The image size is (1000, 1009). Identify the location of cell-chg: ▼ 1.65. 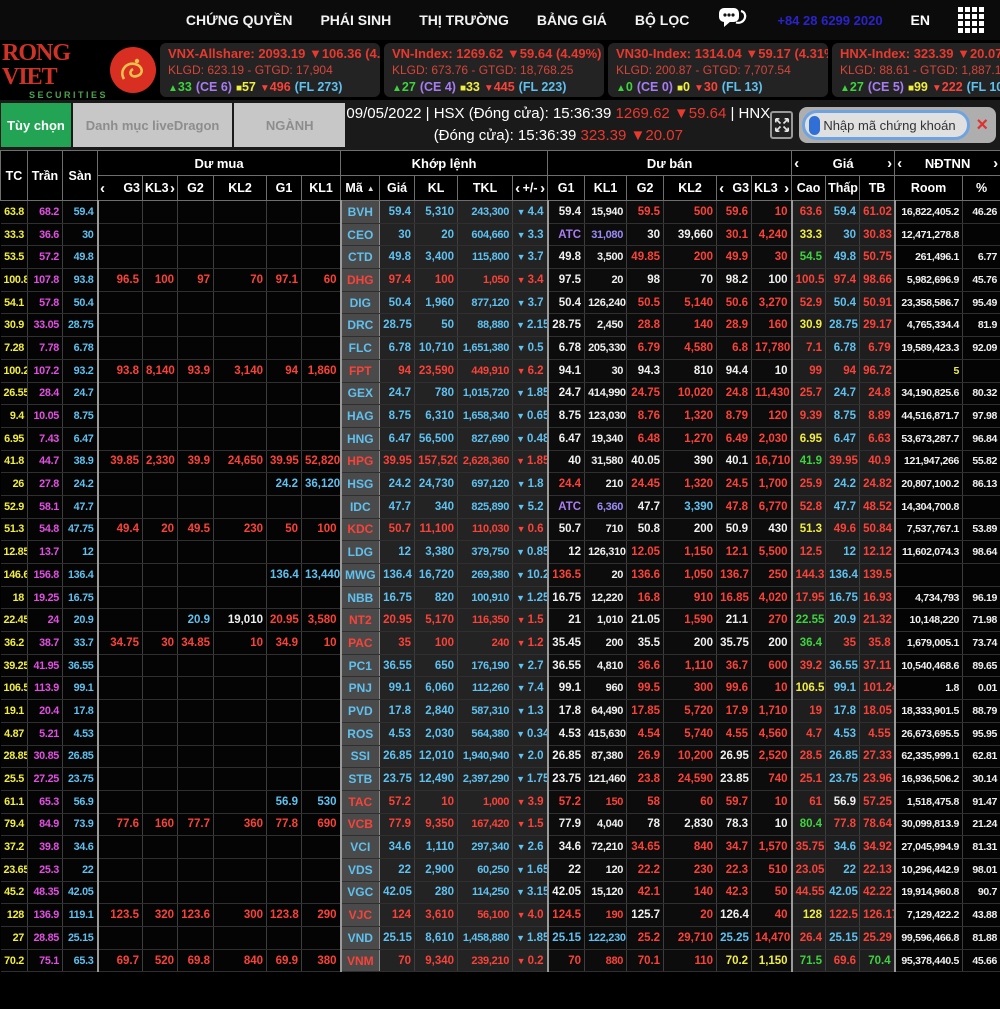
(530, 870).